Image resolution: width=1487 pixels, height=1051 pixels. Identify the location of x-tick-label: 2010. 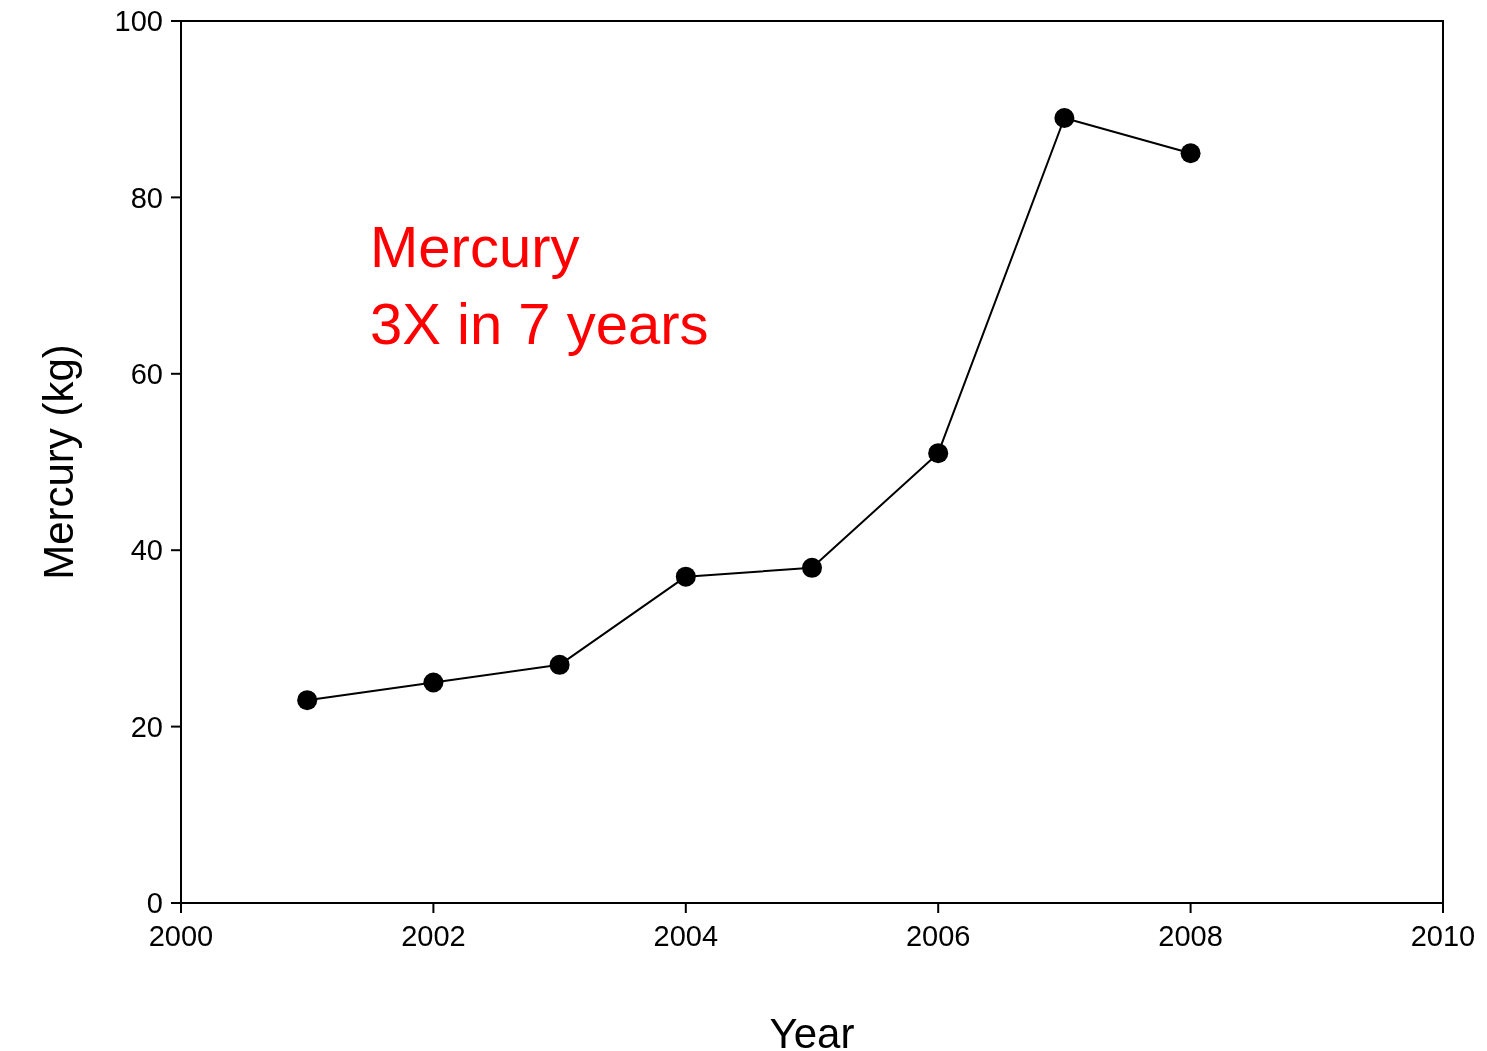
(1443, 935).